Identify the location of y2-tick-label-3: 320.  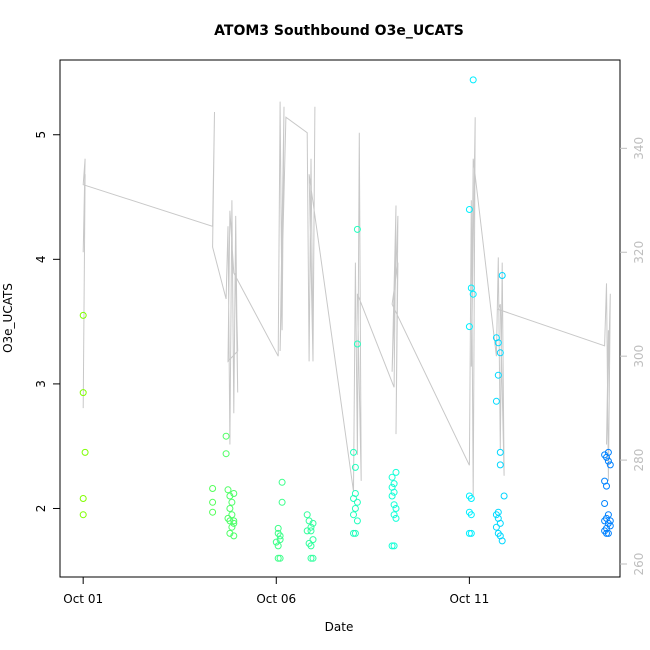
(639, 252).